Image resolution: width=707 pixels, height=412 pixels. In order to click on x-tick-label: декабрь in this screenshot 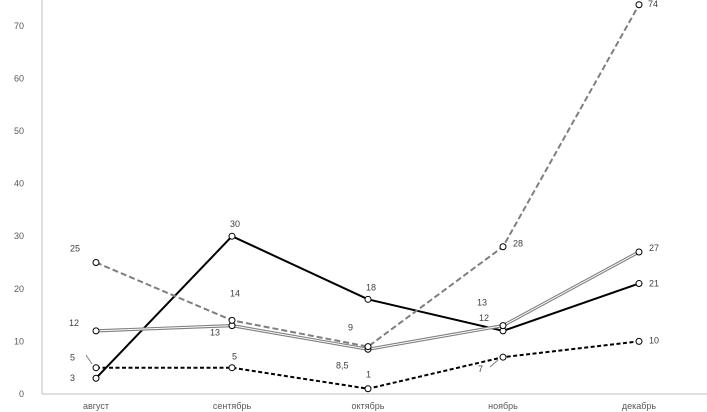, I will do `click(639, 406)`.